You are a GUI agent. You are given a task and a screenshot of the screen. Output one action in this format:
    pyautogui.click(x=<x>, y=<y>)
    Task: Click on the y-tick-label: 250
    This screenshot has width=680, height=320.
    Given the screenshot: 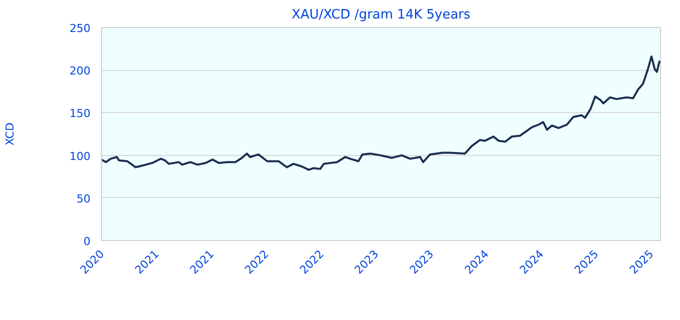 What is the action you would take?
    pyautogui.click(x=80, y=28)
    